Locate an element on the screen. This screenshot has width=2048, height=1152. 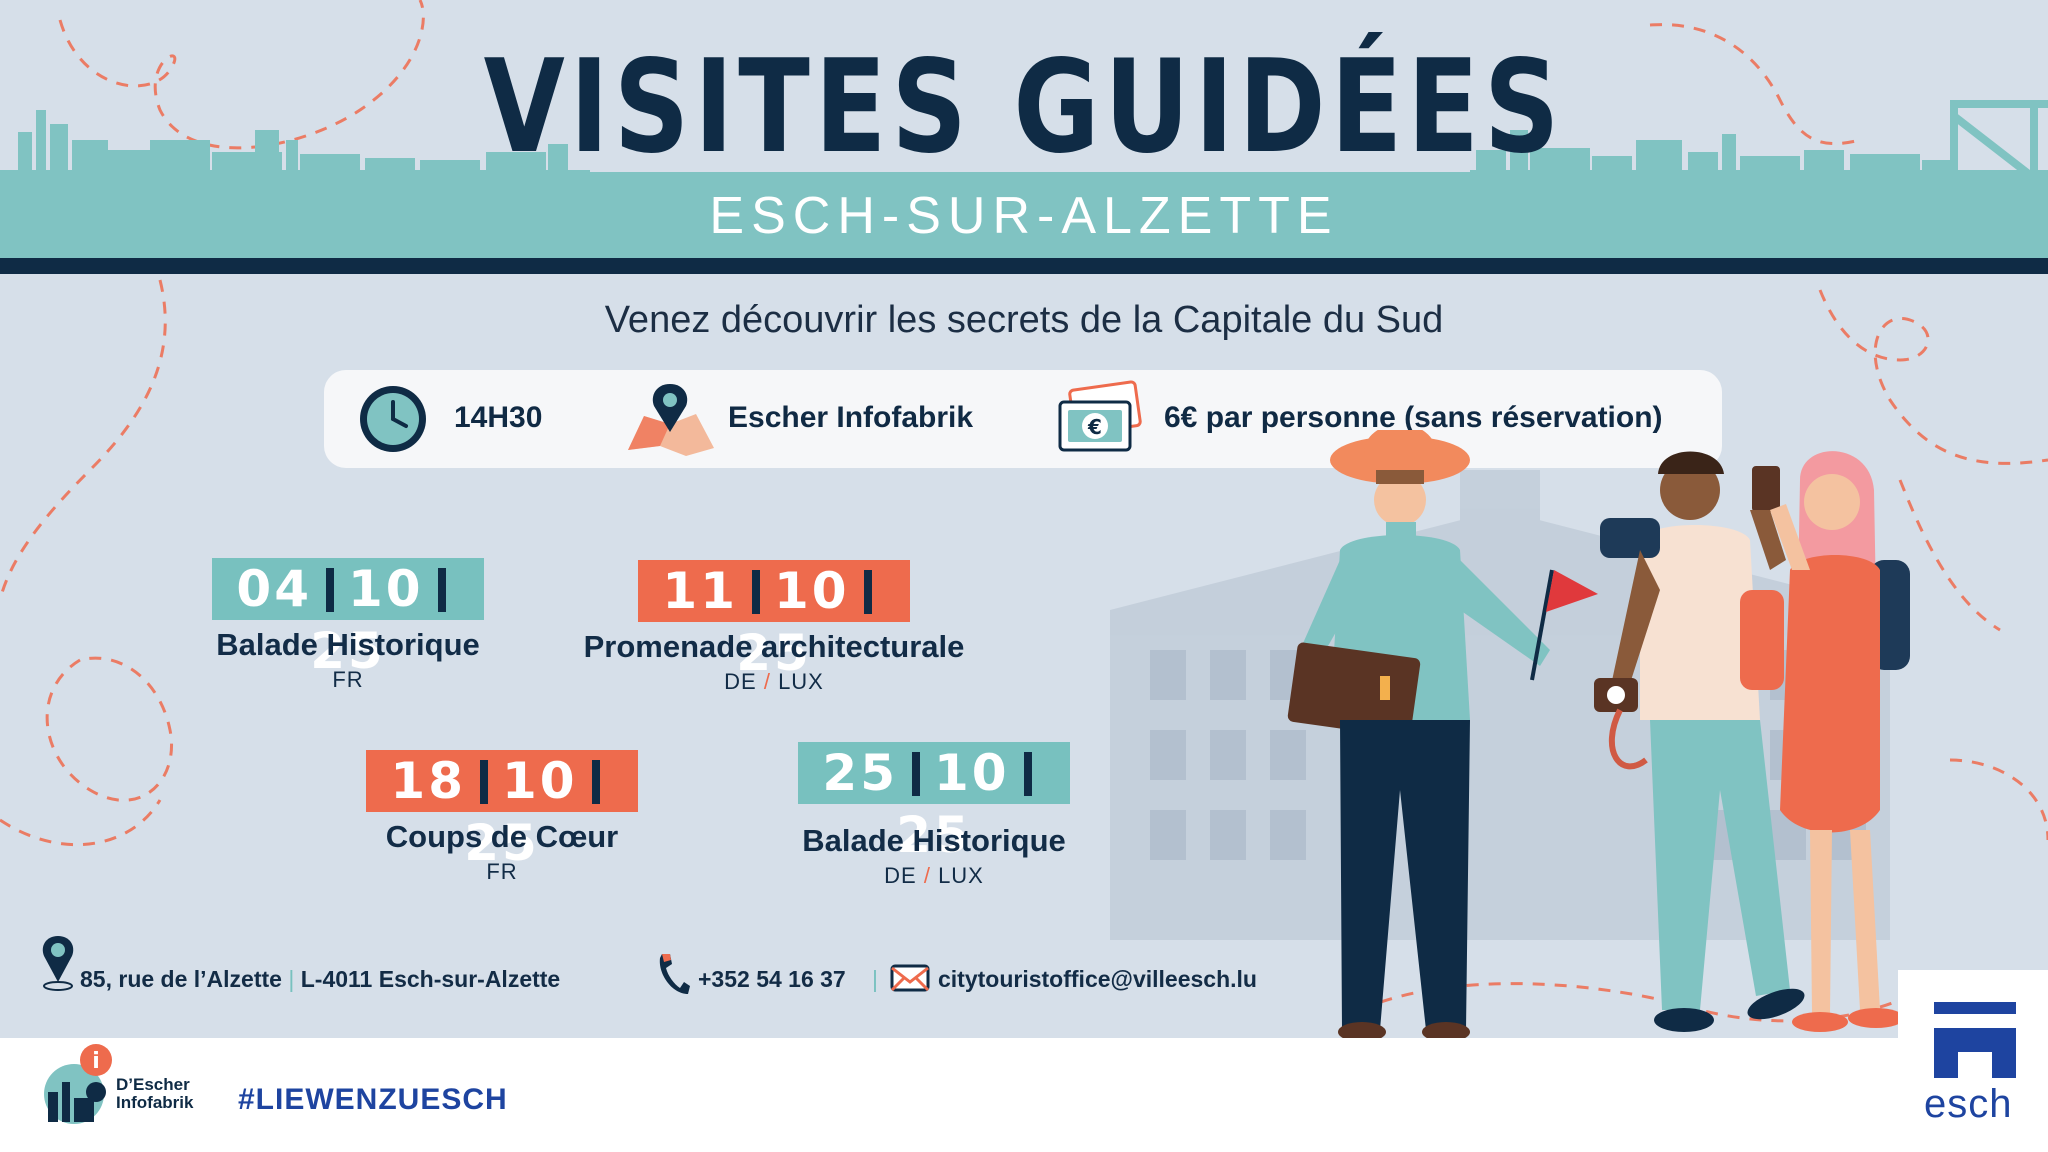
event-date-badge: 18 1025 is located at coordinates (502, 811).